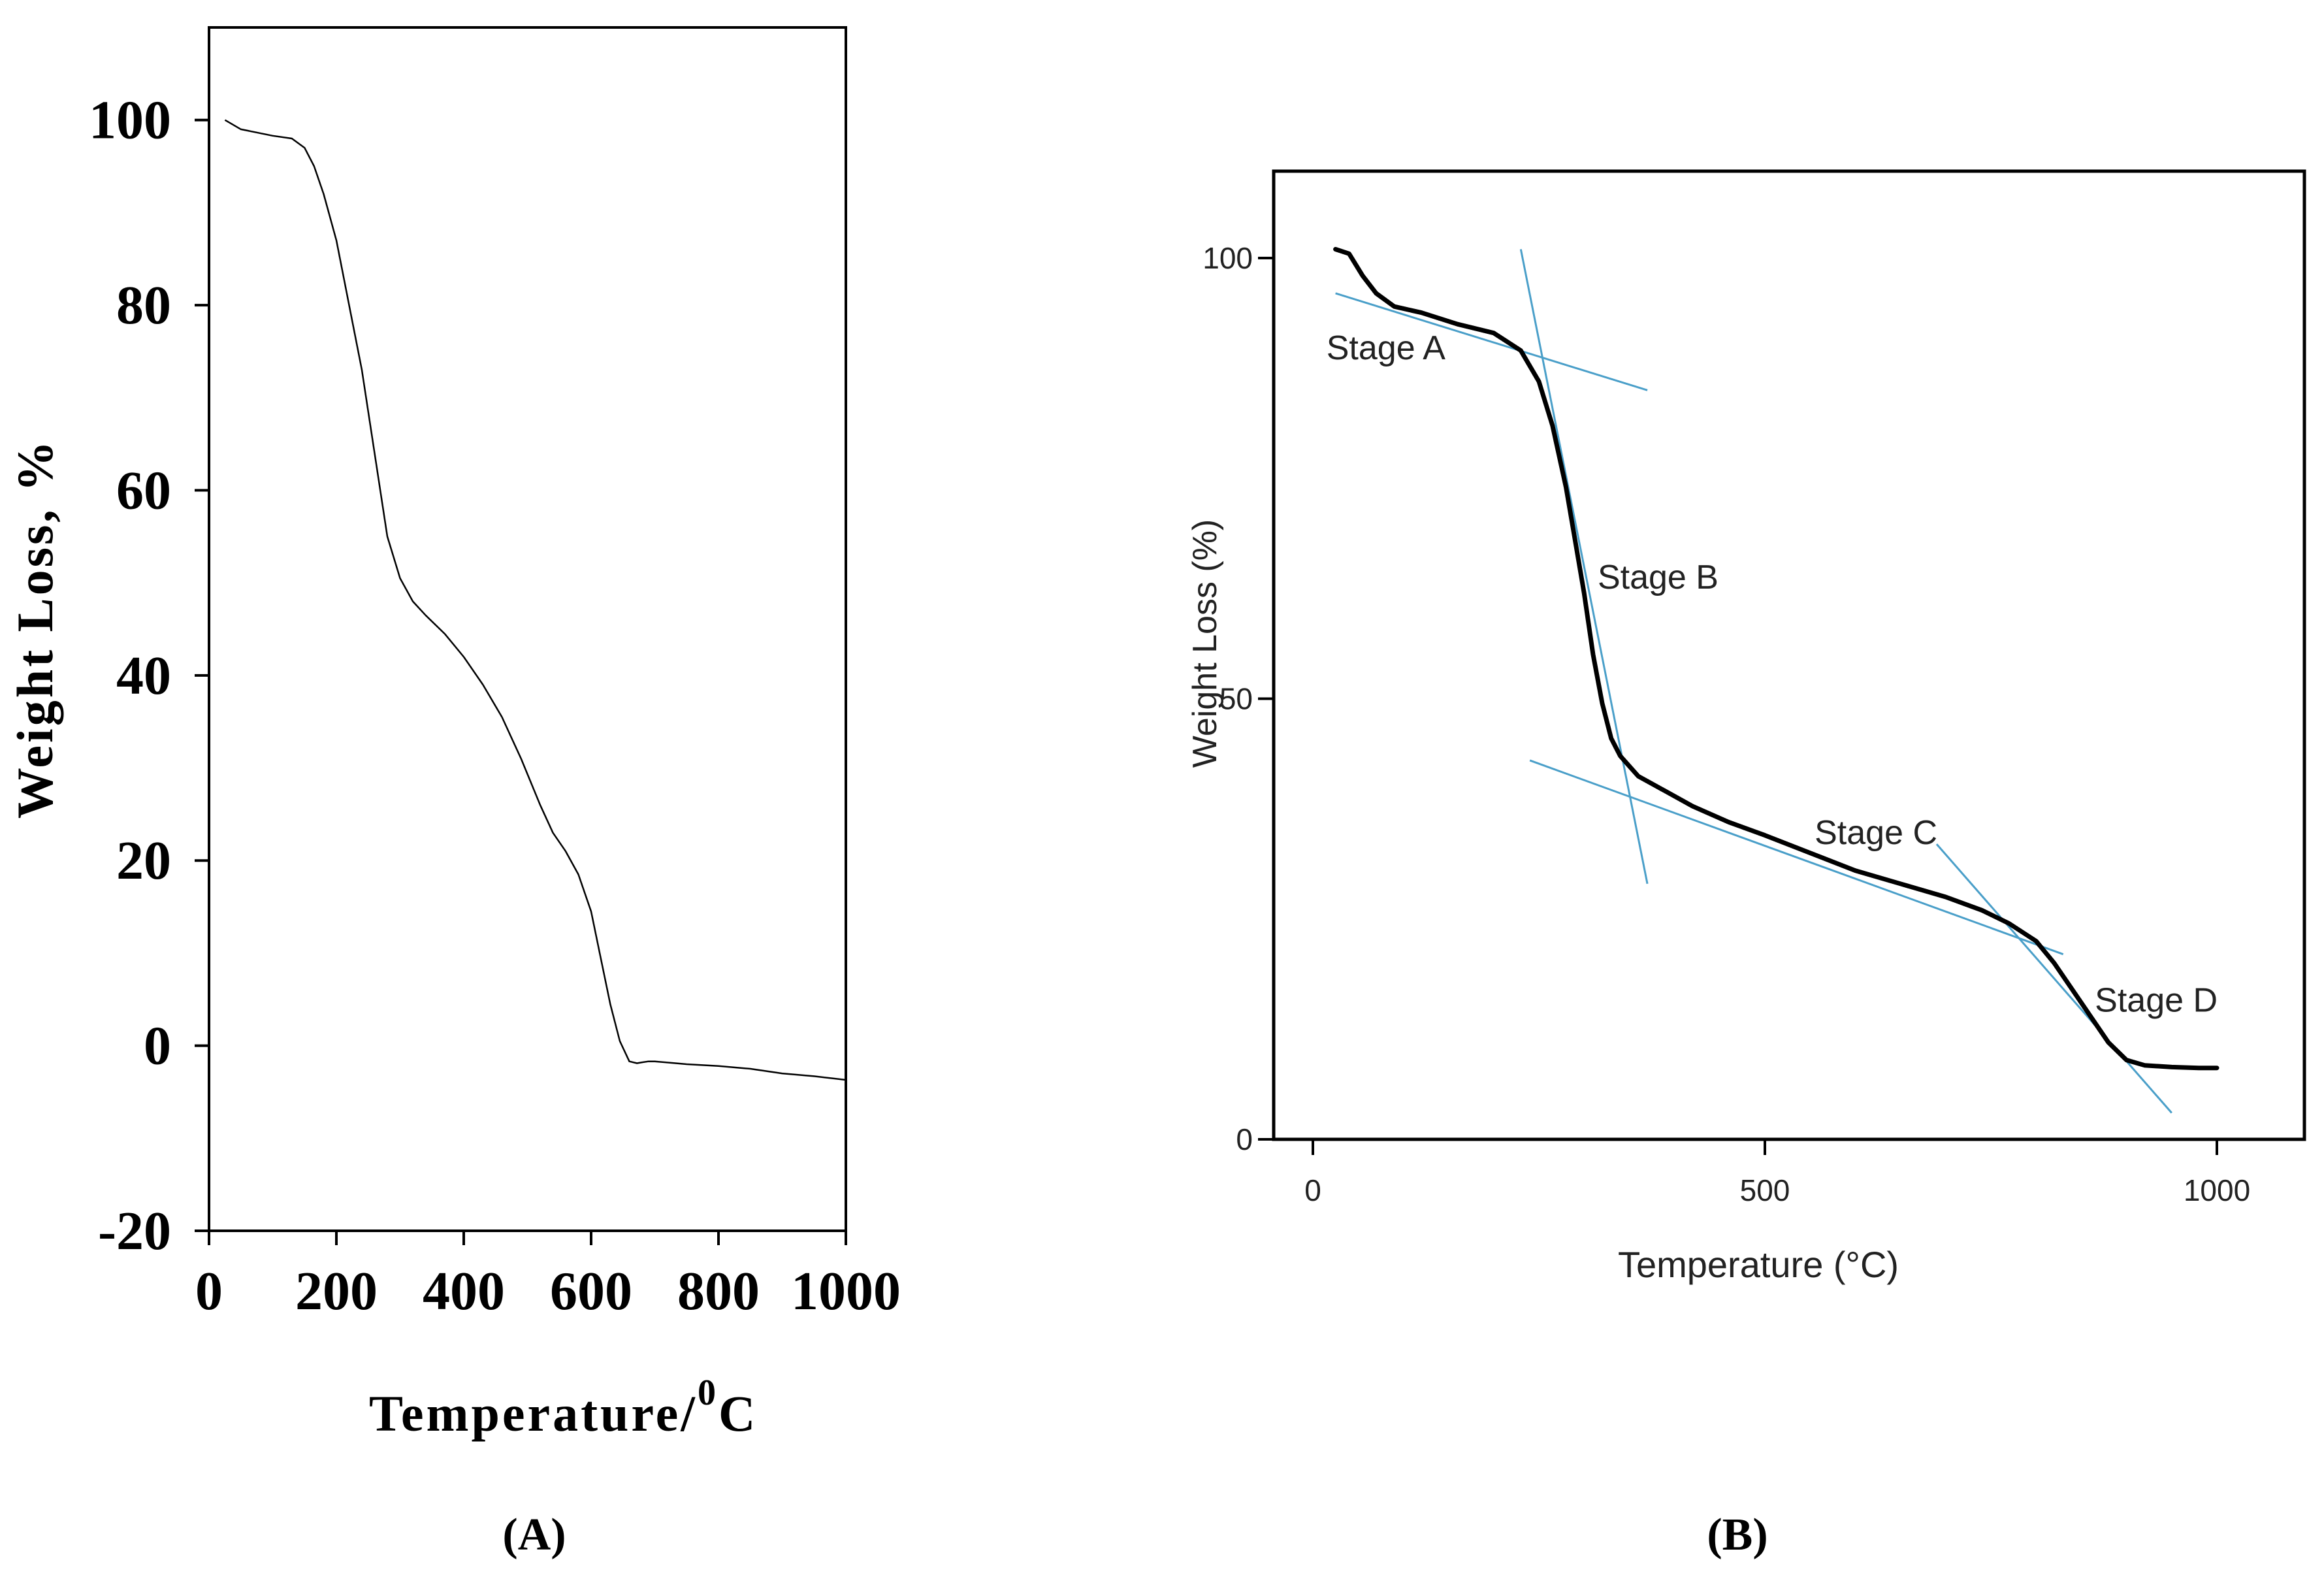  I want to click on chart-a-x-tick-label: 800, so click(718, 1291).